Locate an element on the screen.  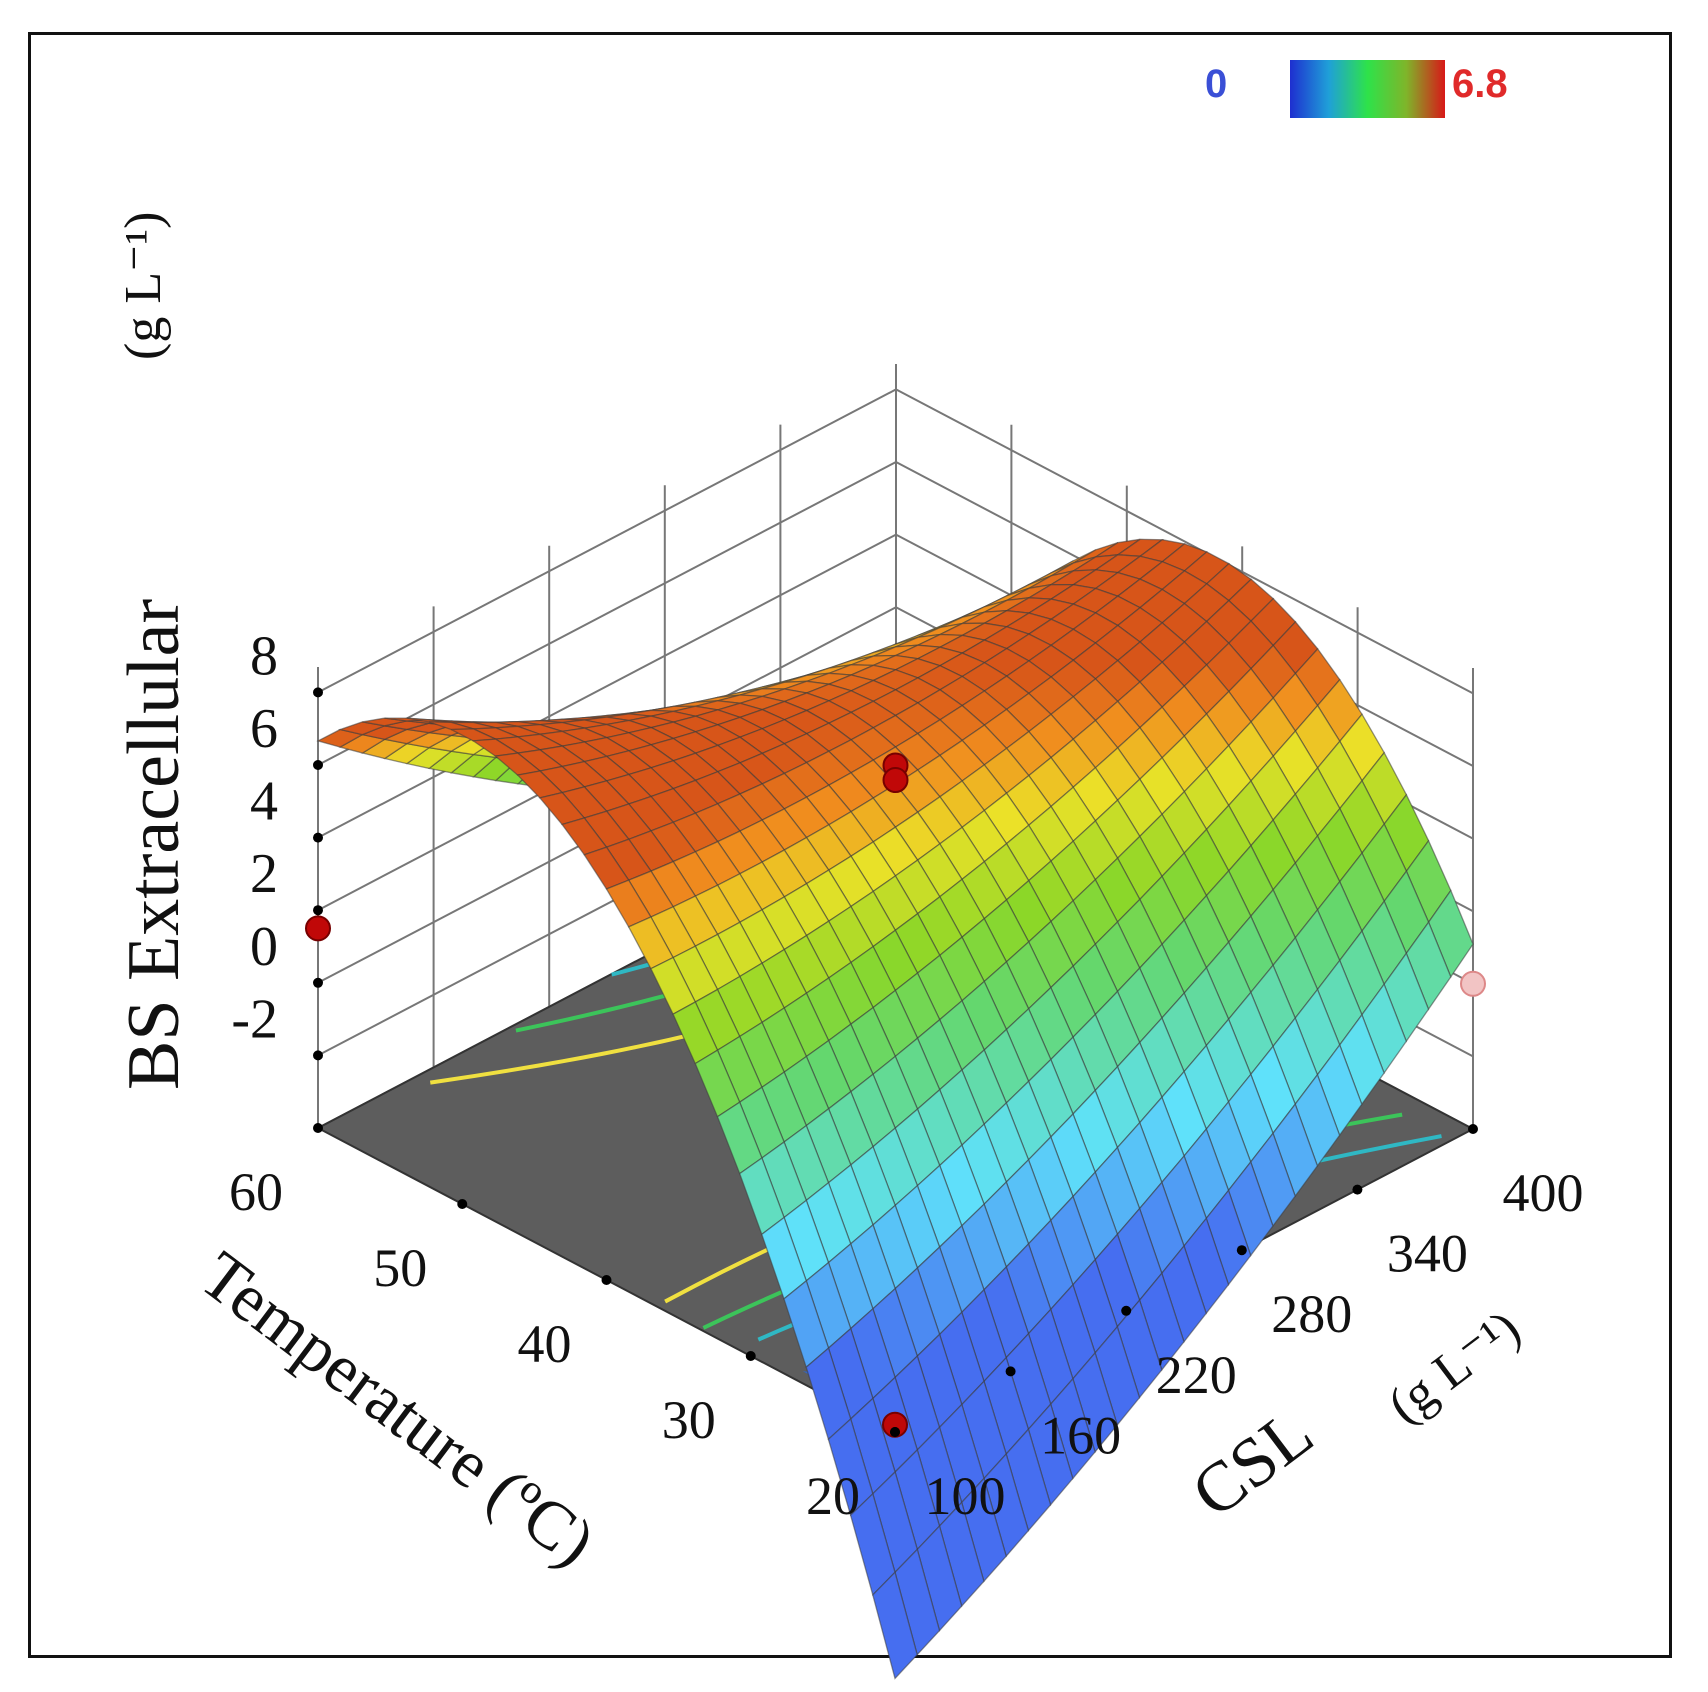
colorbar-min-label: 0 is located at coordinates (1216, 84).